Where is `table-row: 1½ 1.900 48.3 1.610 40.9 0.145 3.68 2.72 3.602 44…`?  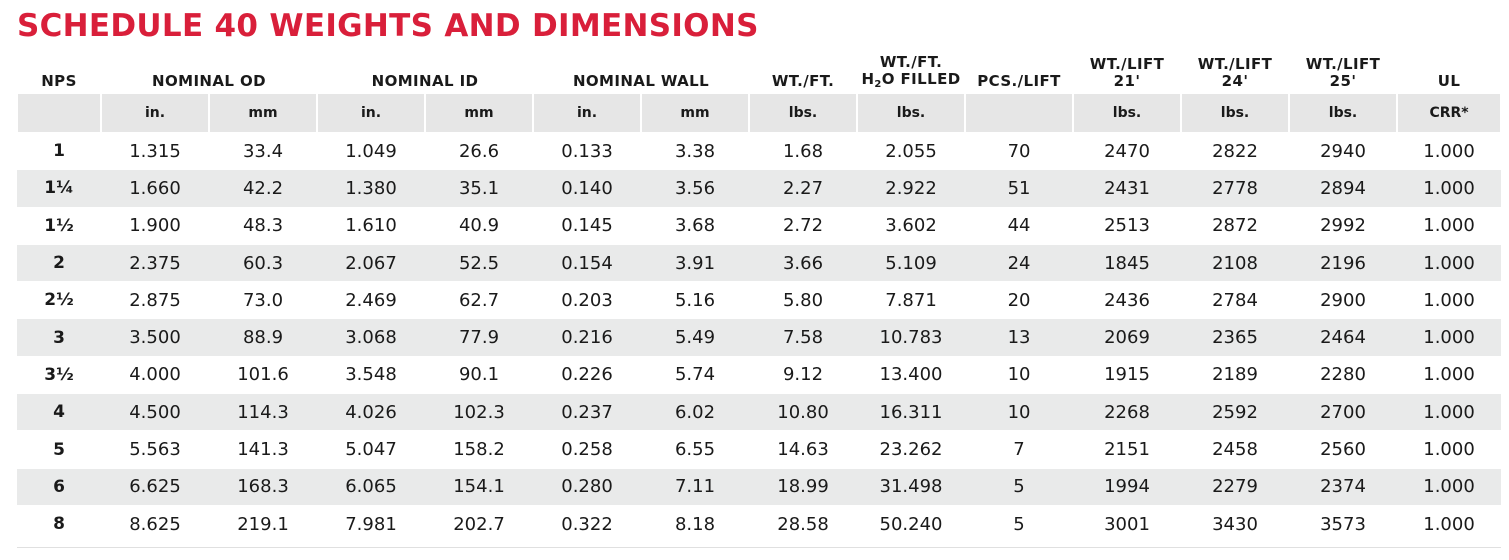 table-row: 1½ 1.900 48.3 1.610 40.9 0.145 3.68 2.72 3.602 44… is located at coordinates (759, 225).